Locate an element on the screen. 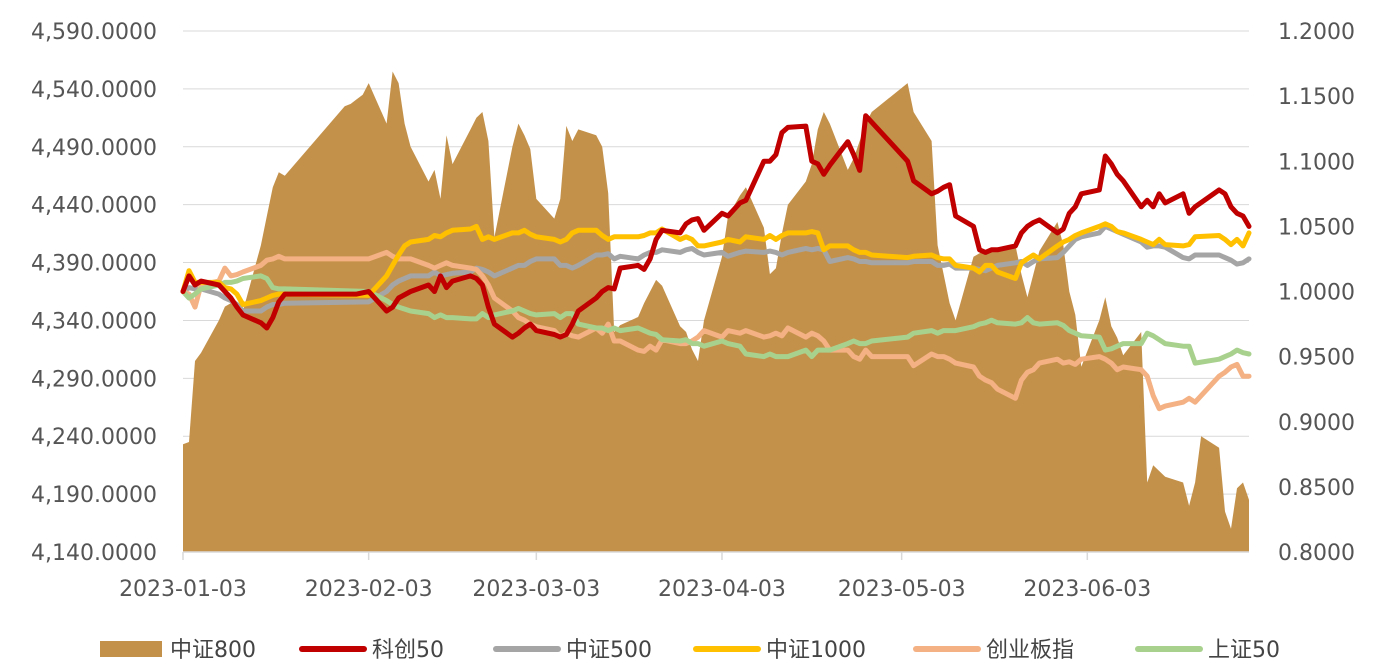 The height and width of the screenshot is (672, 1383). y-right-tick-label: 0.9000 is located at coordinates (1316, 423).